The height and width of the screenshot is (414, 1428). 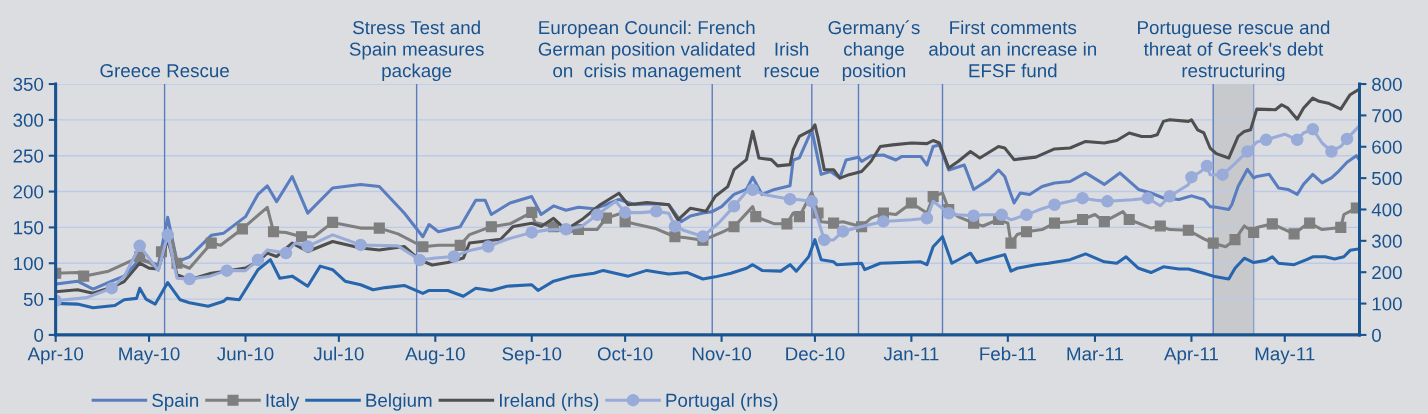 What do you see at coordinates (532, 356) in the screenshot?
I see `x-tick-label: Sep-10` at bounding box center [532, 356].